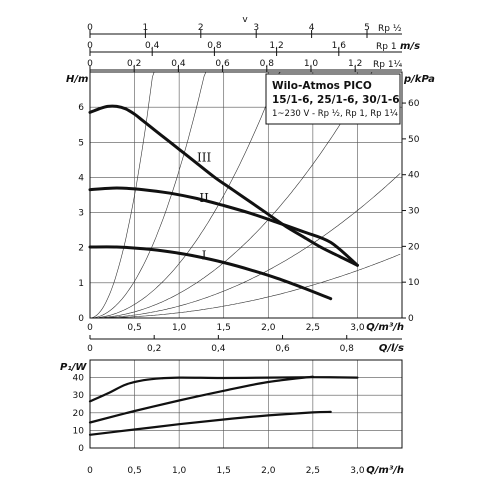 The image size is (500, 500). What do you see at coordinates (245, 20) in the screenshot?
I see `v-label: v` at bounding box center [245, 20].